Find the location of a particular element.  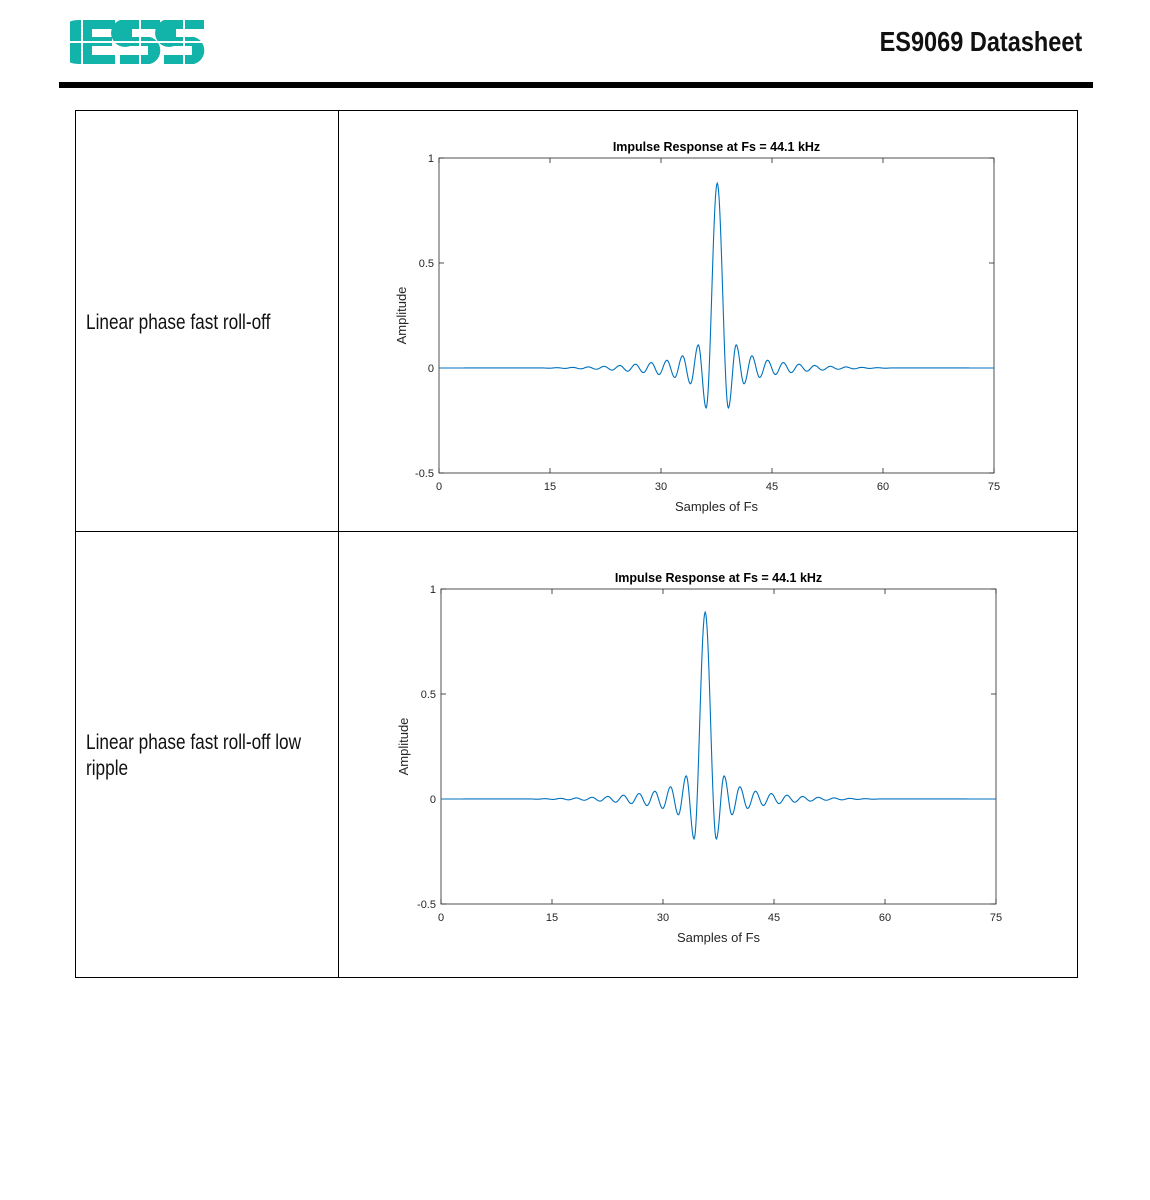

column-divider is located at coordinates (338, 544).